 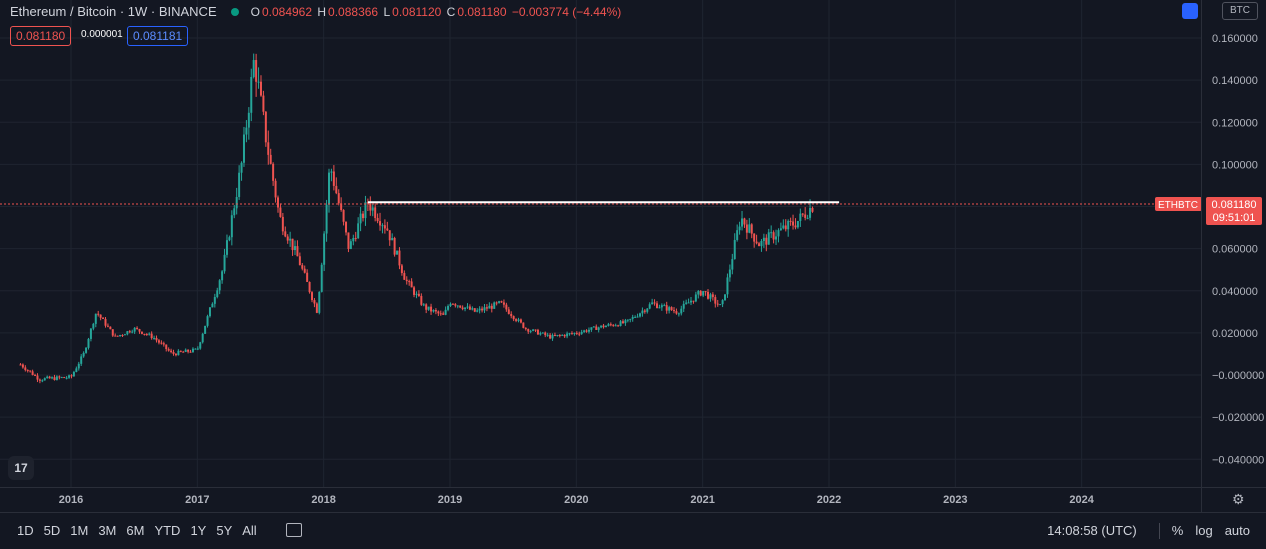 What do you see at coordinates (21, 468) in the screenshot?
I see `tradingview-logo-icon: 17` at bounding box center [21, 468].